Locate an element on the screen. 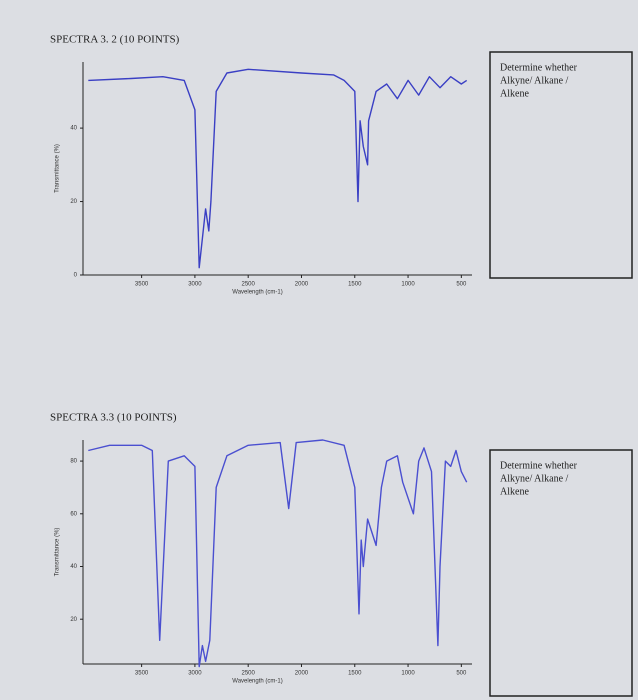 The height and width of the screenshot is (700, 638). chart-title: SPECTRA 3. 2 (10 POINTS) is located at coordinates (115, 40).